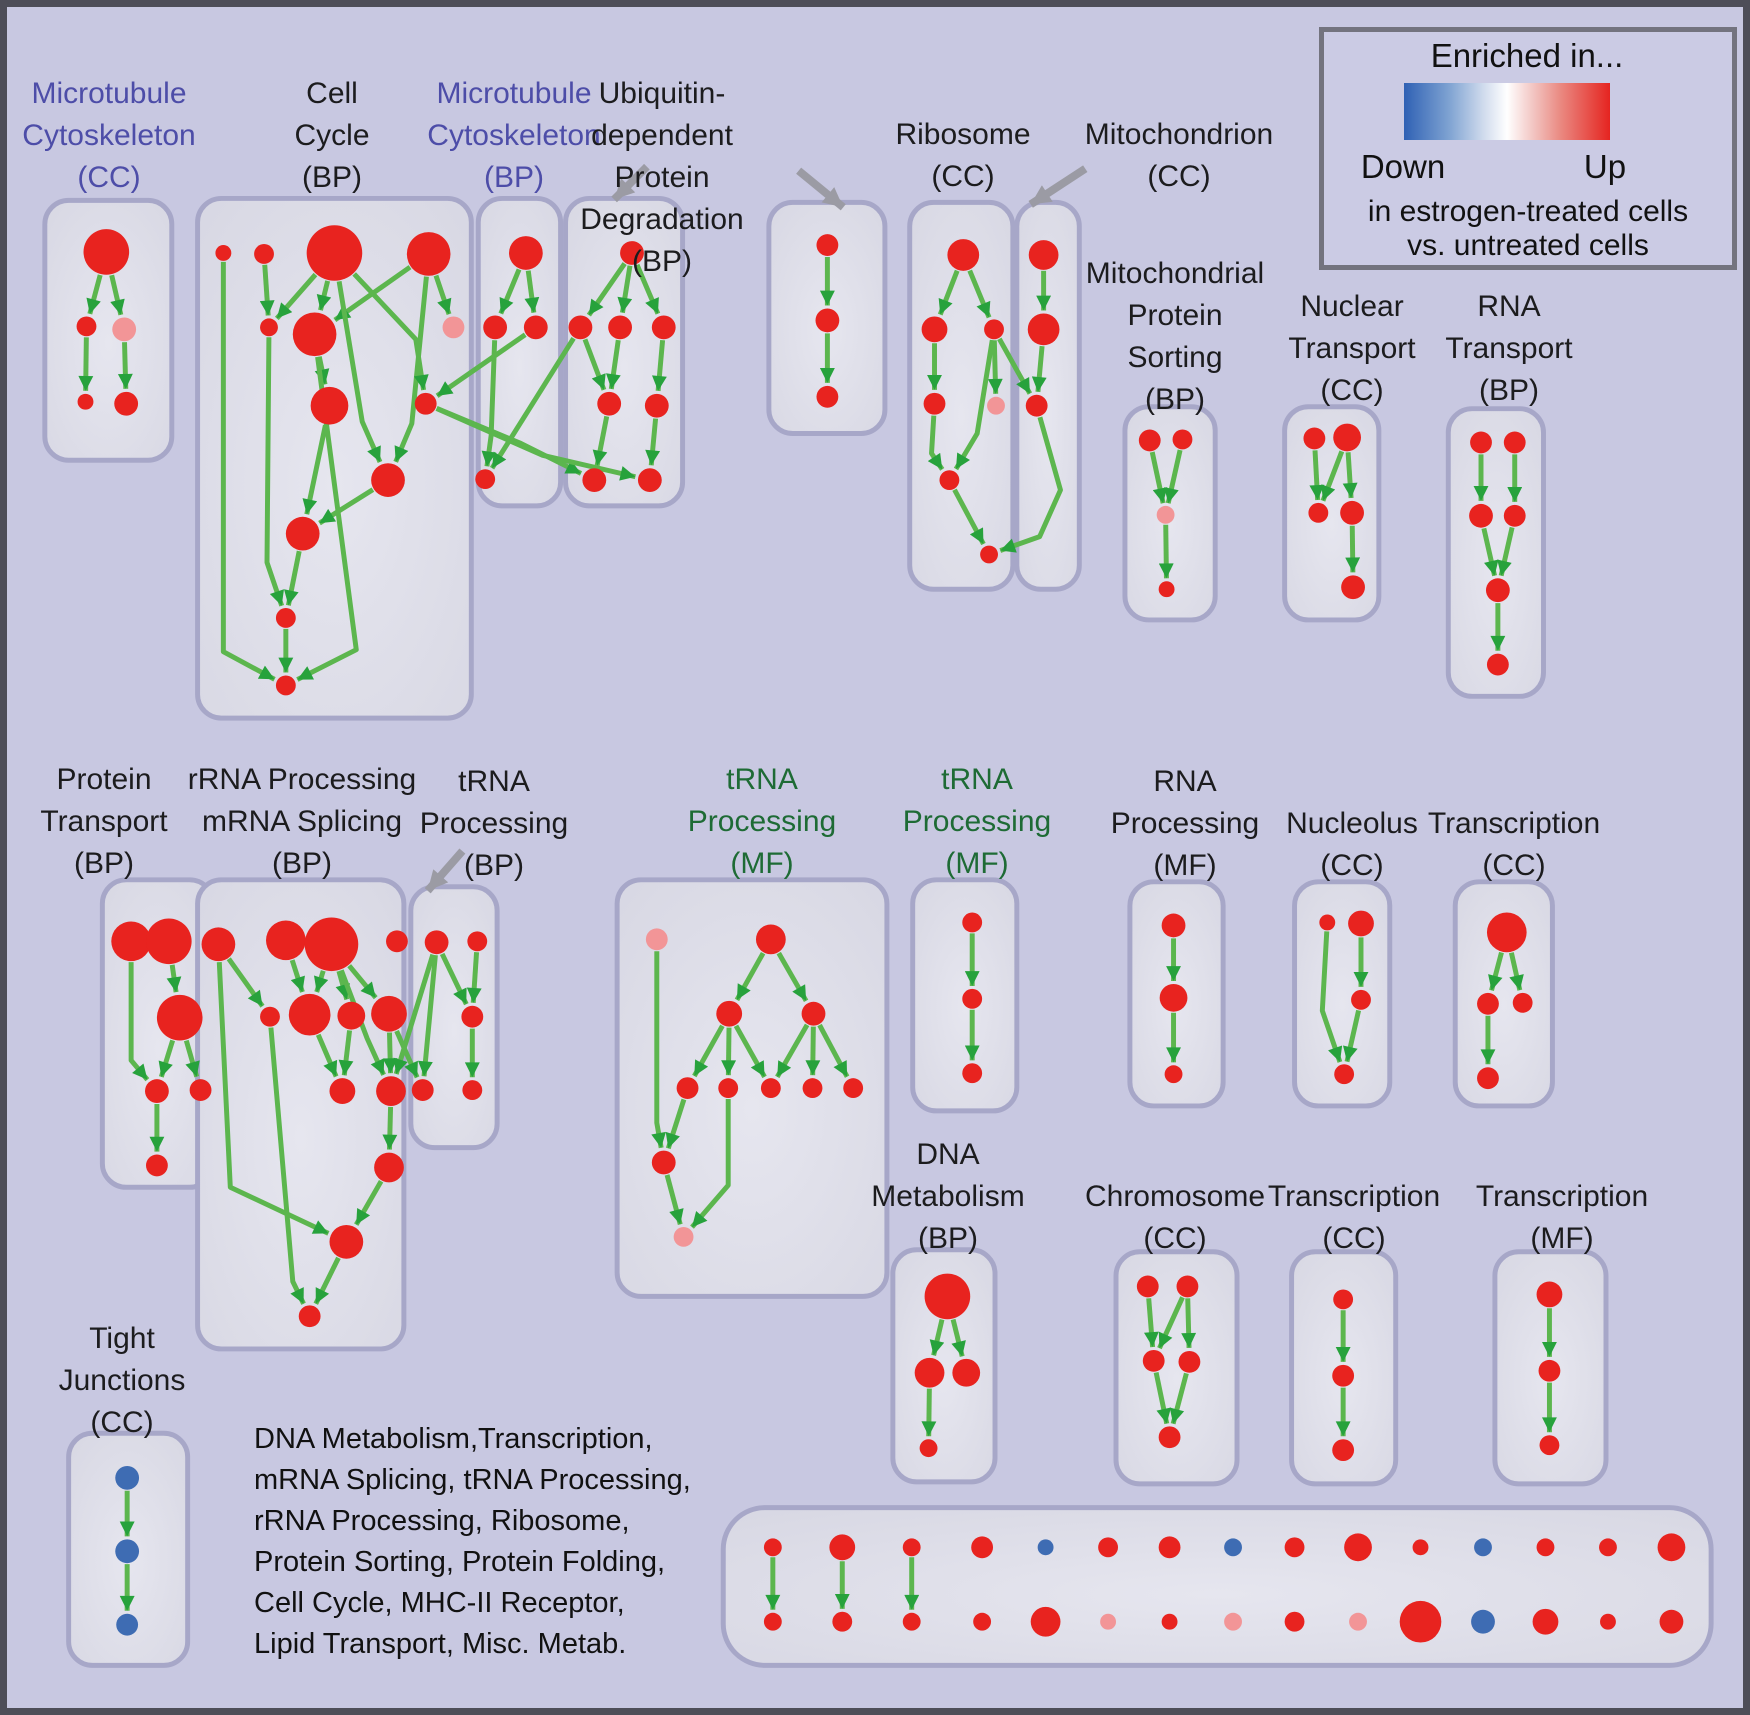 Image resolution: width=1750 pixels, height=1715 pixels. Describe the element at coordinates (1495, 552) in the screenshot. I see `box-rna-transport-bp` at that location.